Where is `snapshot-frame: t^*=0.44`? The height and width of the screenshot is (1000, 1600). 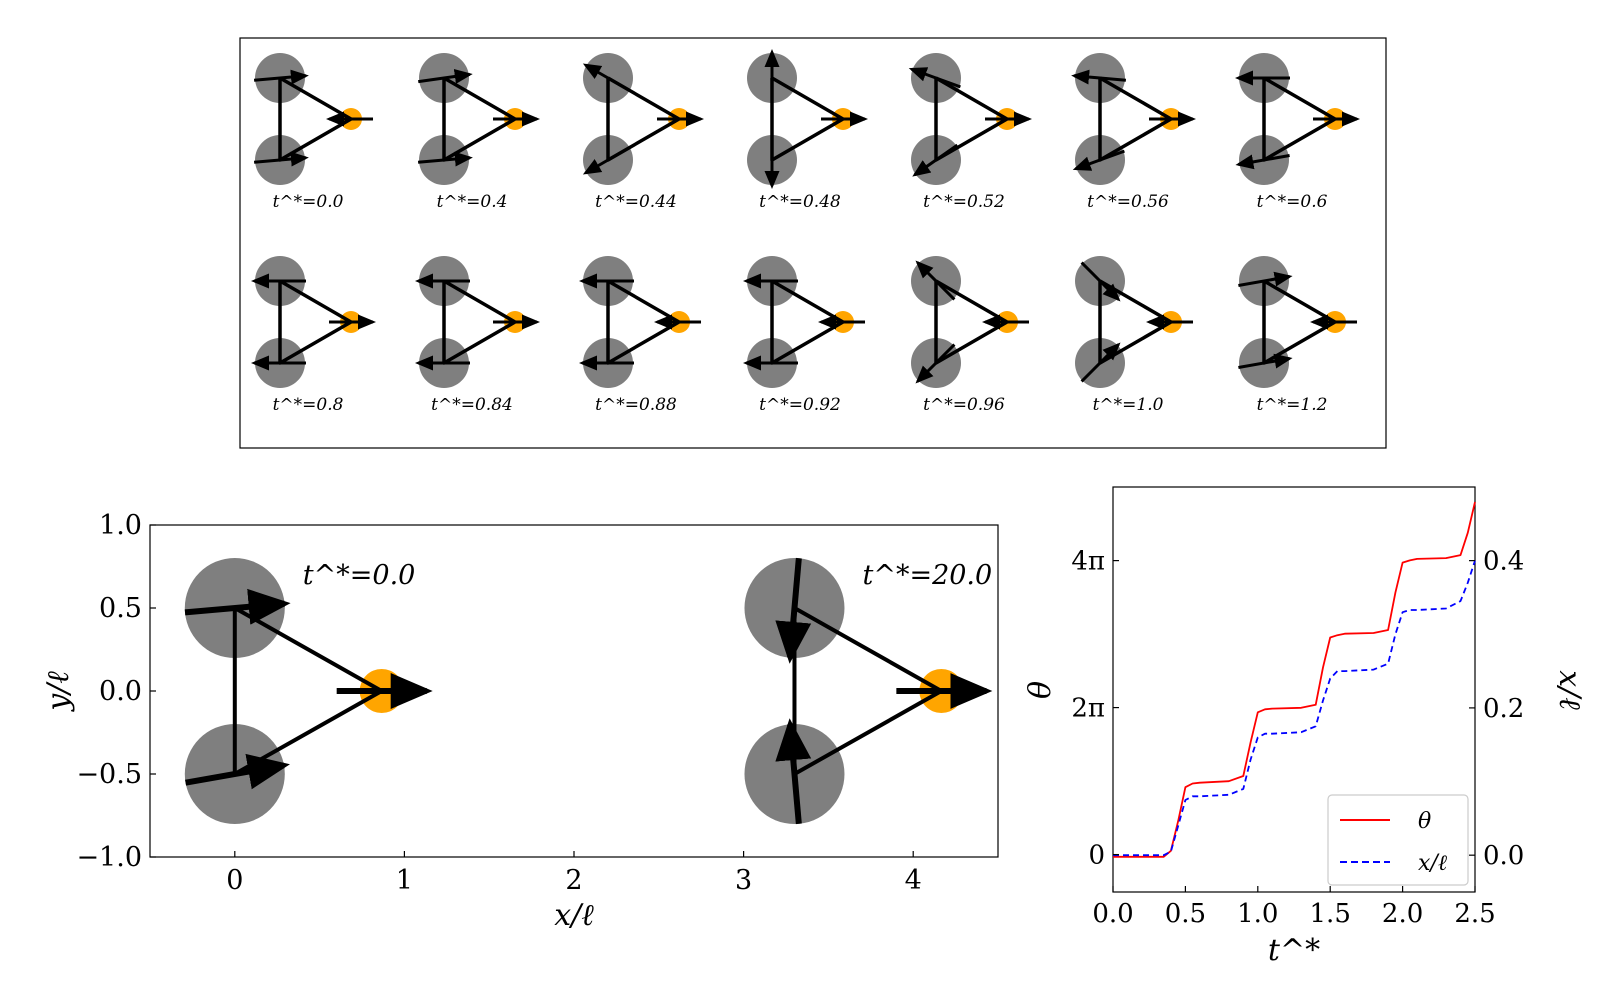 snapshot-frame: t^*=0.44 is located at coordinates (643, 132).